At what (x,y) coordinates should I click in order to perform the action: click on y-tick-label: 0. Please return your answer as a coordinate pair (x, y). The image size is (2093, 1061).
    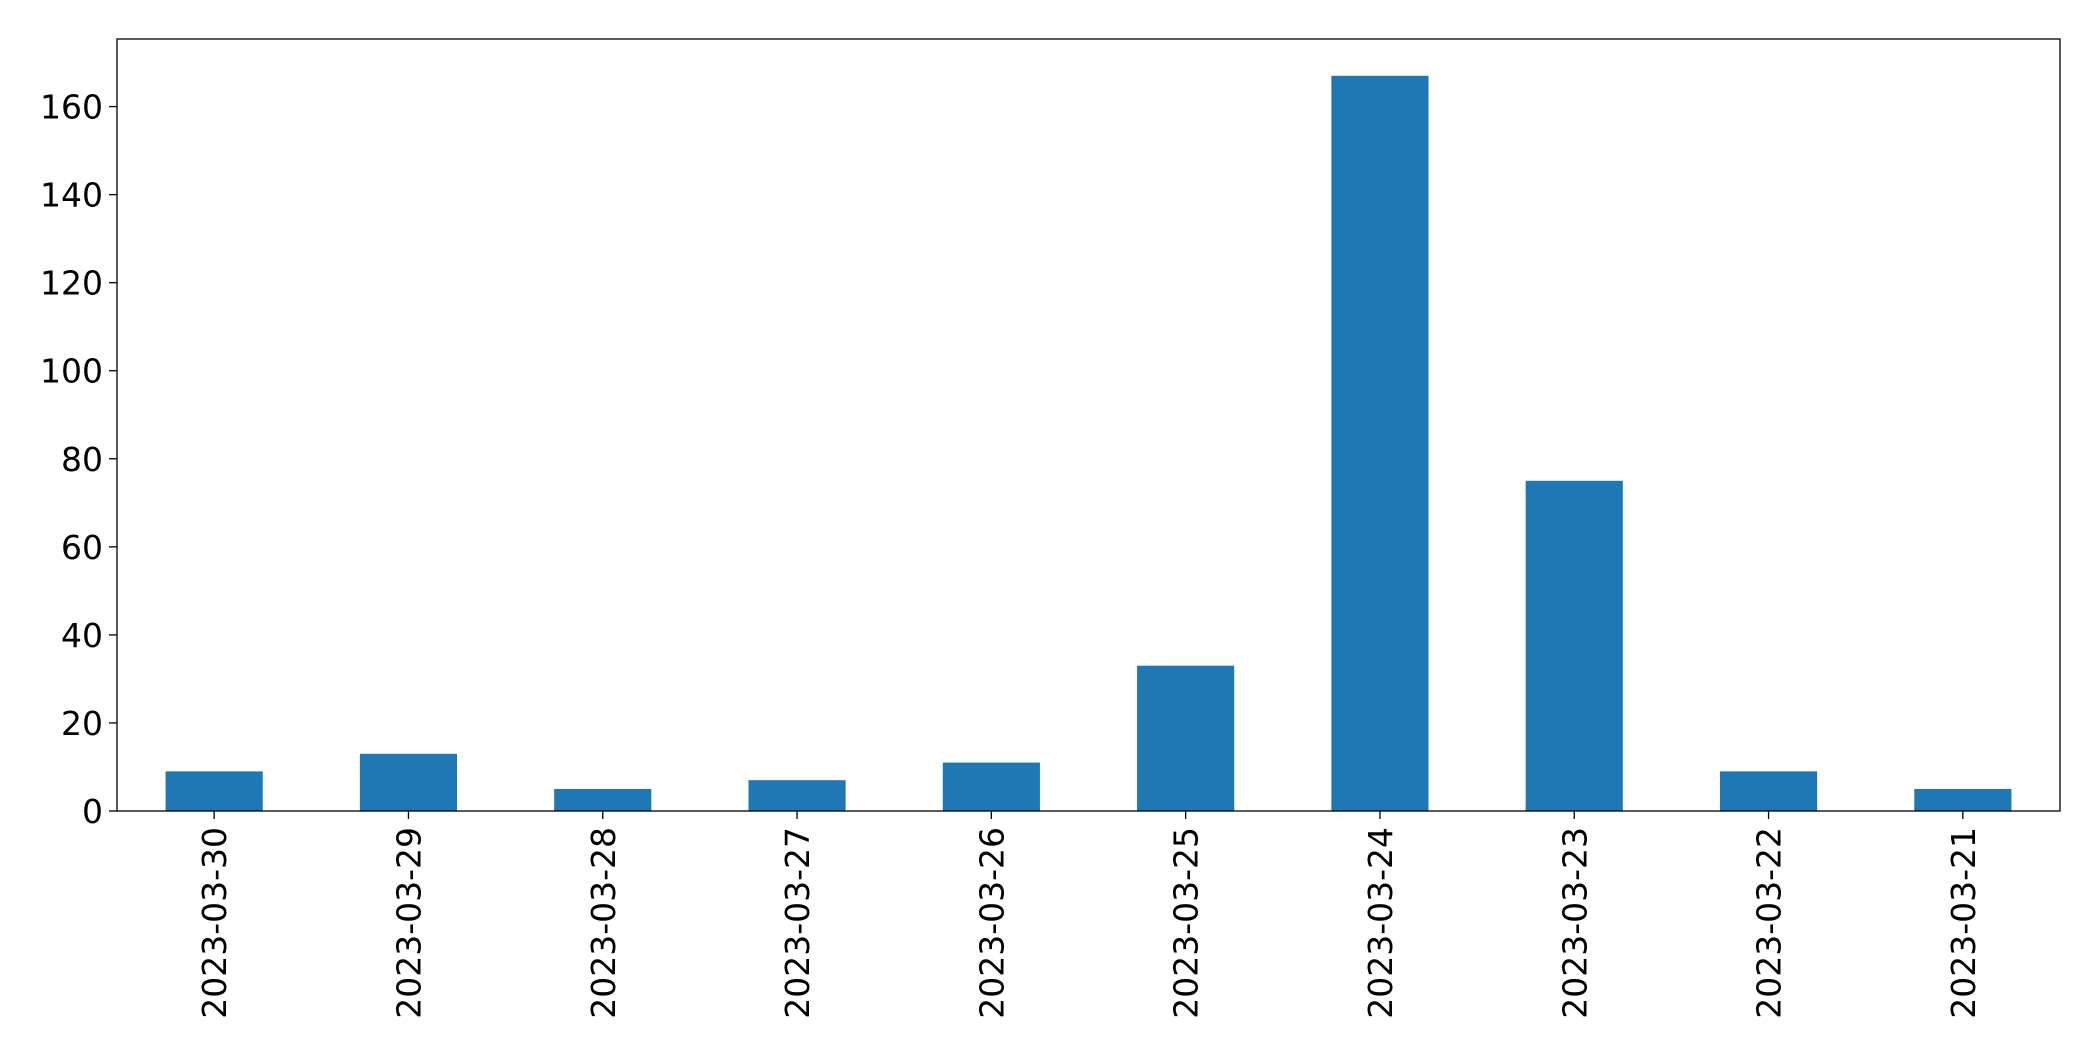
    Looking at the image, I should click on (92, 811).